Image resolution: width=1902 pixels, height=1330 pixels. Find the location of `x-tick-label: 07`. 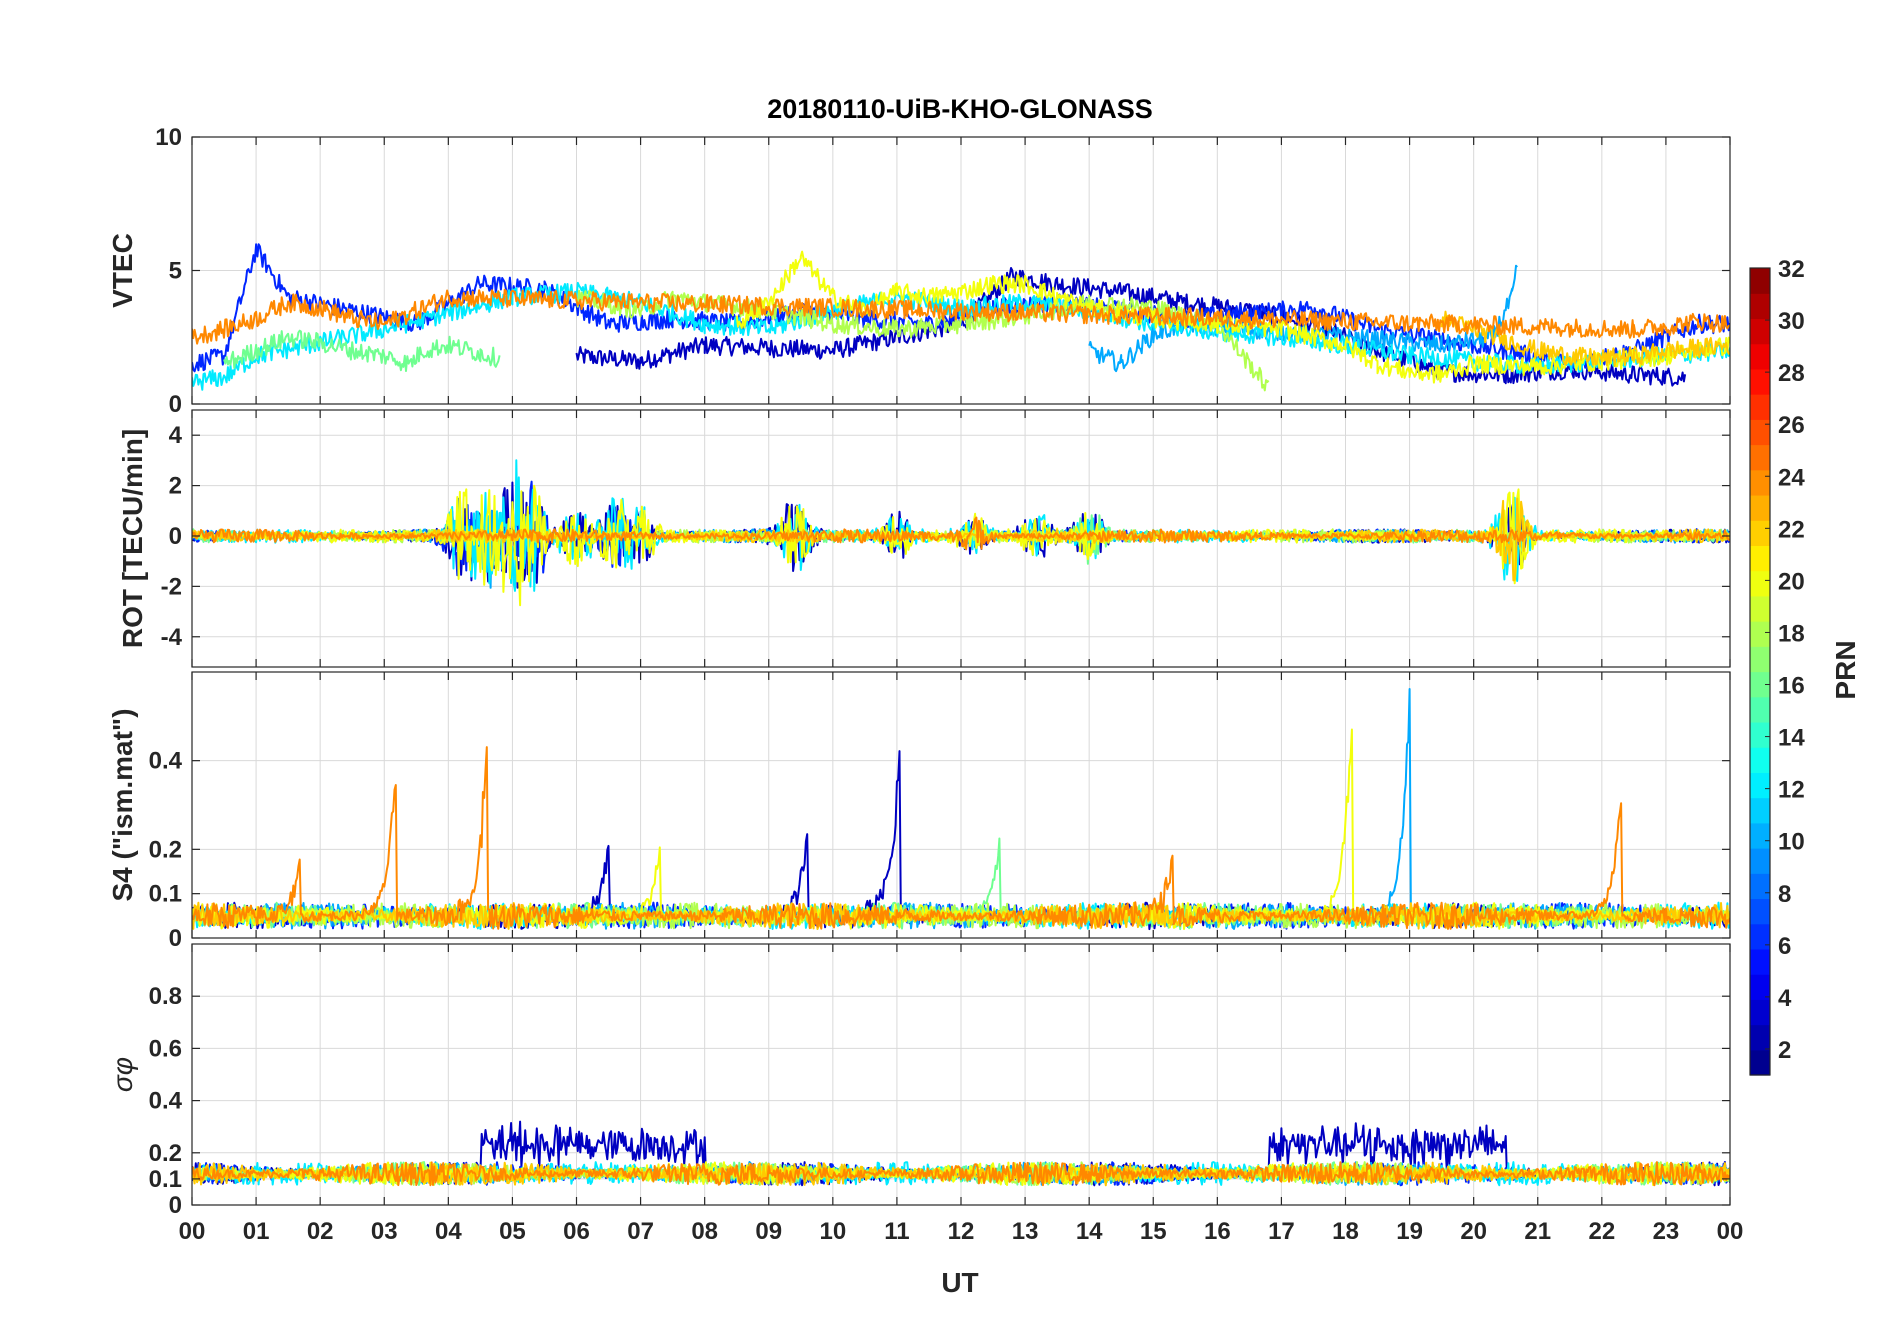

x-tick-label: 07 is located at coordinates (640, 1231).